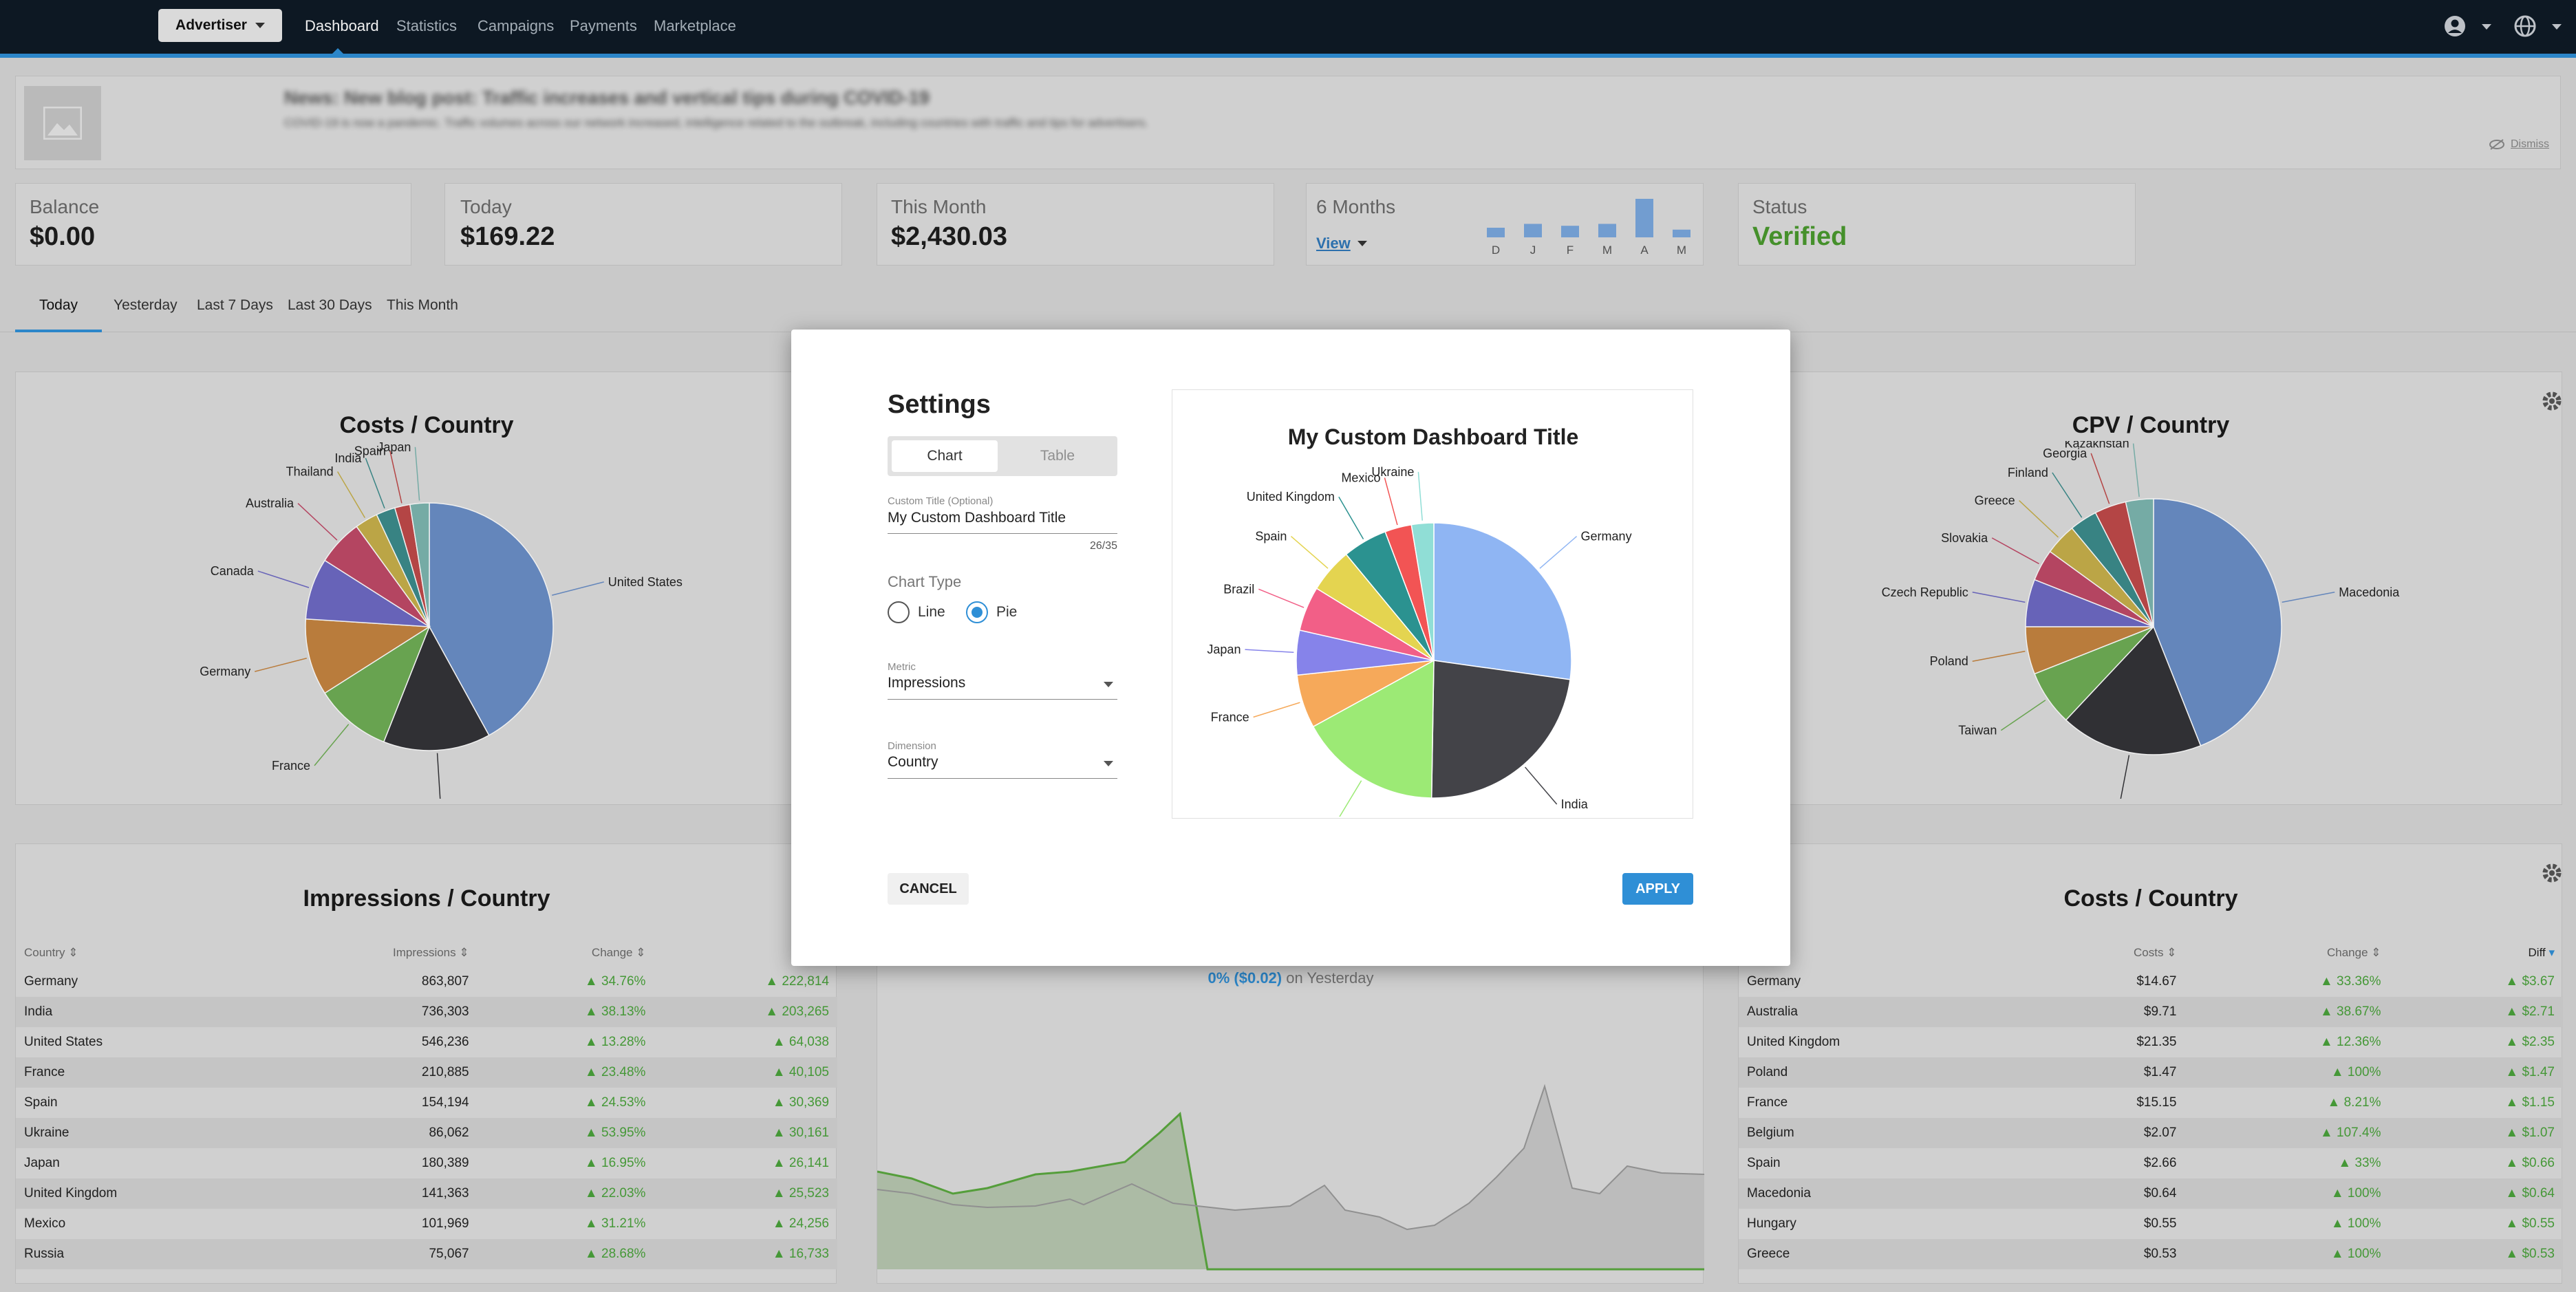  I want to click on table-row: France 210,885 ▲ 23.48% ▲ 40,105, so click(426, 1072).